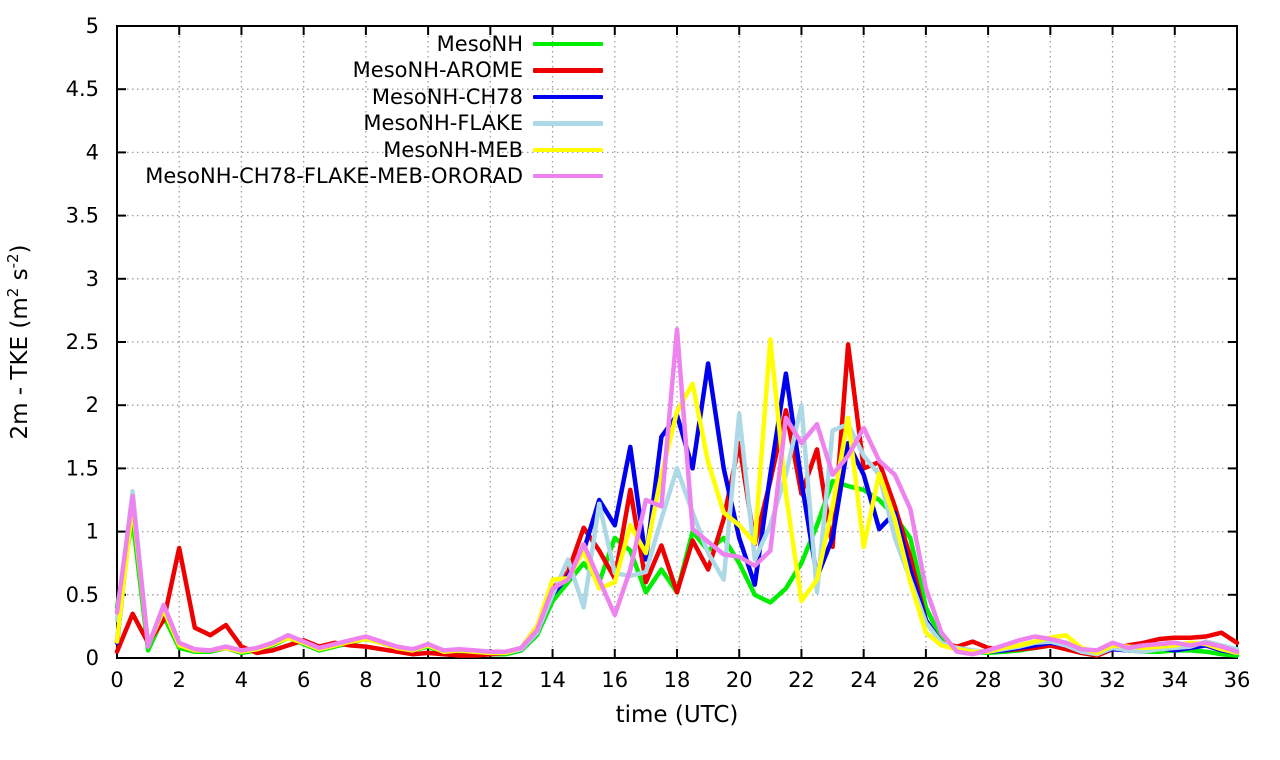 This screenshot has height=760, width=1280. Describe the element at coordinates (453, 149) in the screenshot. I see `legend-label: MesoNH-MEB` at that location.